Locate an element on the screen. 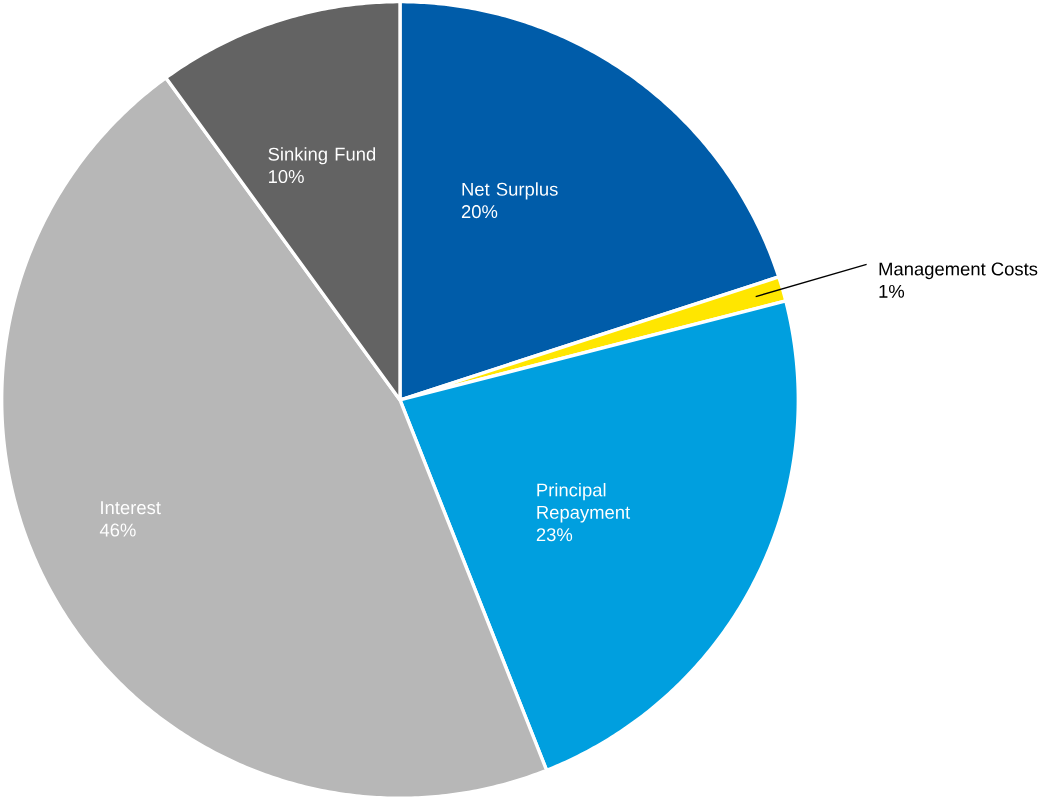  slice-label: Principal Repayment is located at coordinates (584, 502).